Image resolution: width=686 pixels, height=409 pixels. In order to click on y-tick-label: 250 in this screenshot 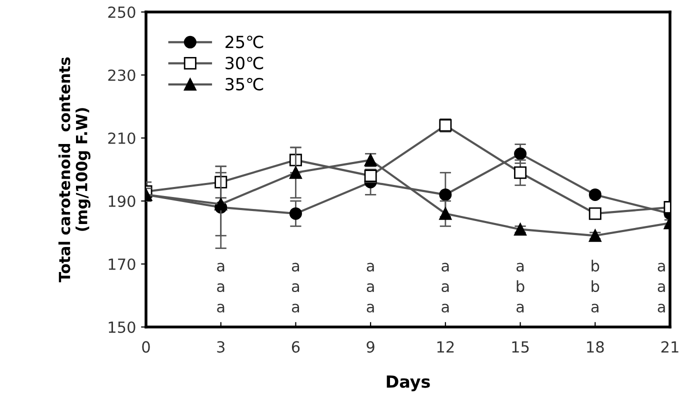, I will do `click(122, 12)`.